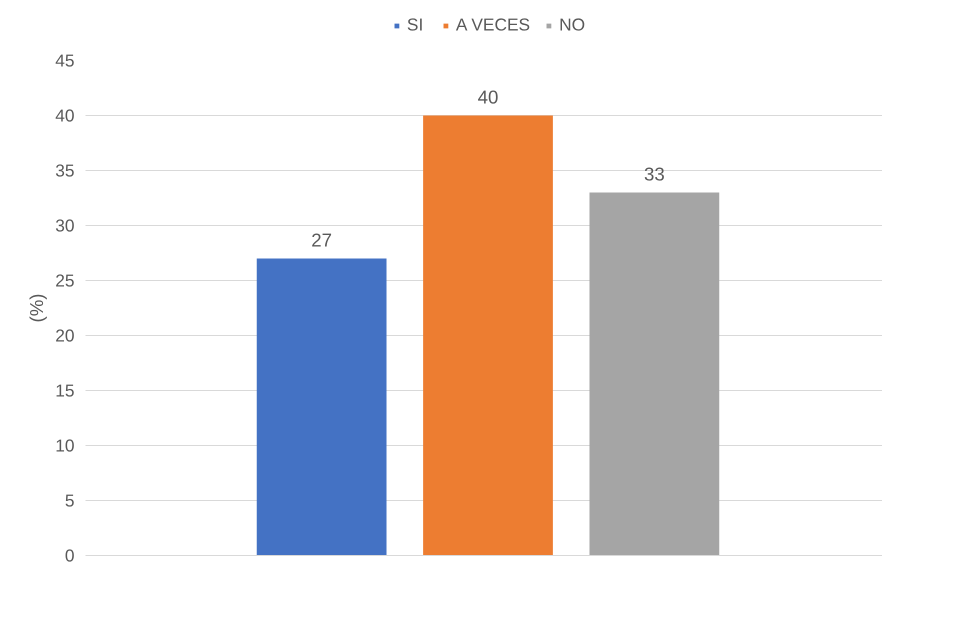  I want to click on y-tick-label: 10, so click(65, 446).